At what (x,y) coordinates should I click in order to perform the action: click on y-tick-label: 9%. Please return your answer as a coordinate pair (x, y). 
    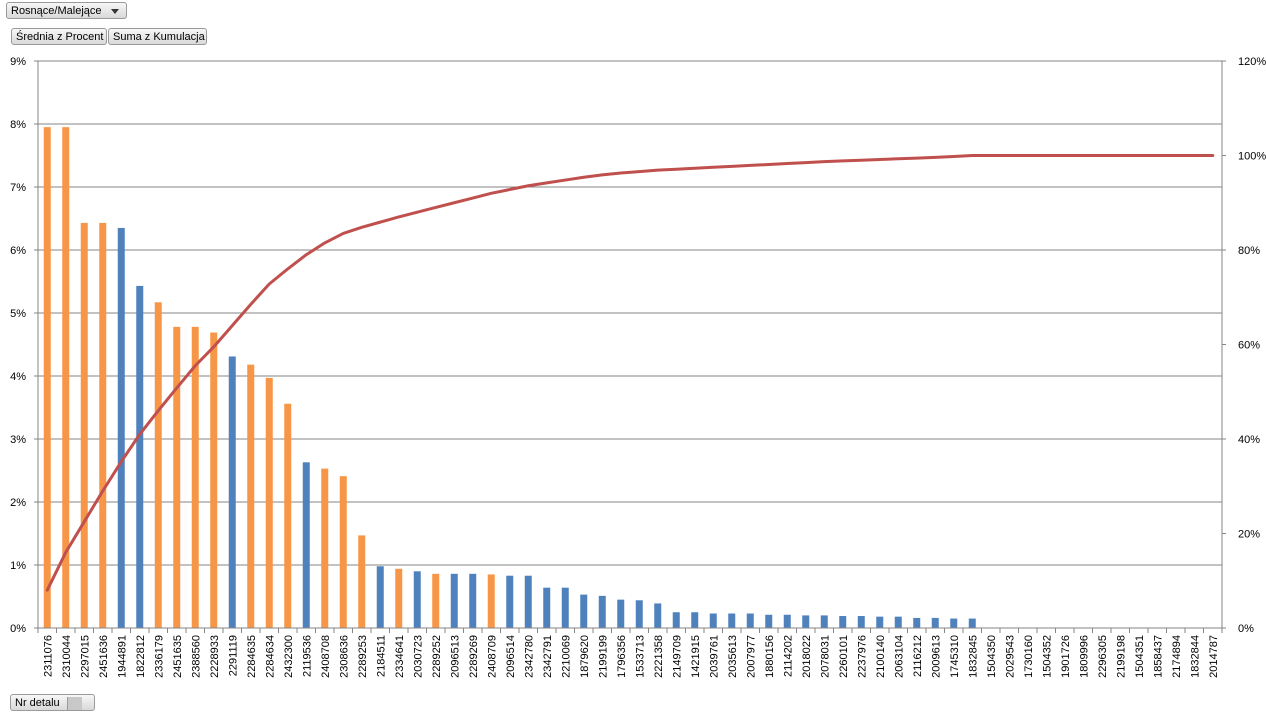
    Looking at the image, I should click on (18, 62).